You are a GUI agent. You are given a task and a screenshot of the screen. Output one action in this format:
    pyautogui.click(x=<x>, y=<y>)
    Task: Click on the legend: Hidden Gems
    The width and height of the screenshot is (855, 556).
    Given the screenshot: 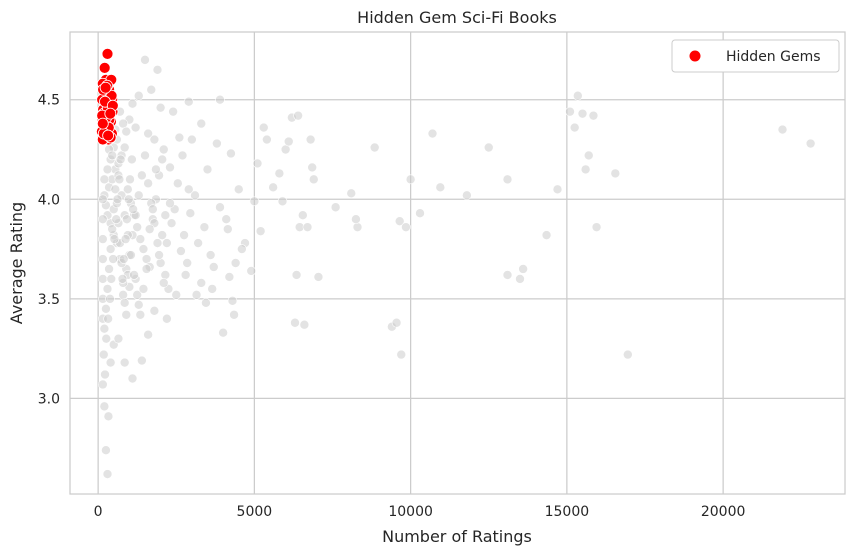 What is the action you would take?
    pyautogui.click(x=755, y=56)
    